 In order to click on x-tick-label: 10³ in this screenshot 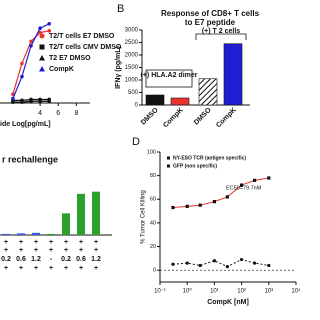, I will do `click(268, 292)`.